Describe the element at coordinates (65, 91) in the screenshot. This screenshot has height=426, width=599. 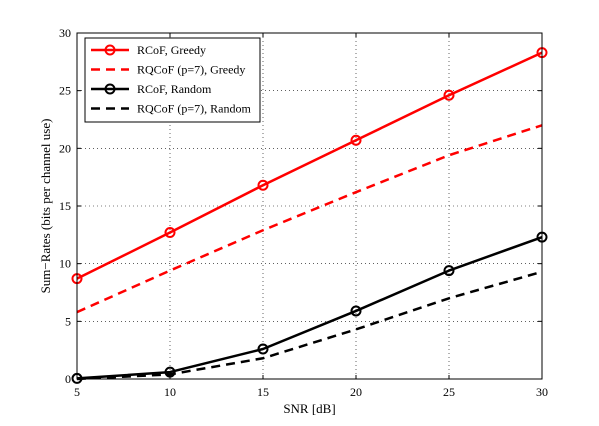
I see `y-tick-label: 25` at that location.